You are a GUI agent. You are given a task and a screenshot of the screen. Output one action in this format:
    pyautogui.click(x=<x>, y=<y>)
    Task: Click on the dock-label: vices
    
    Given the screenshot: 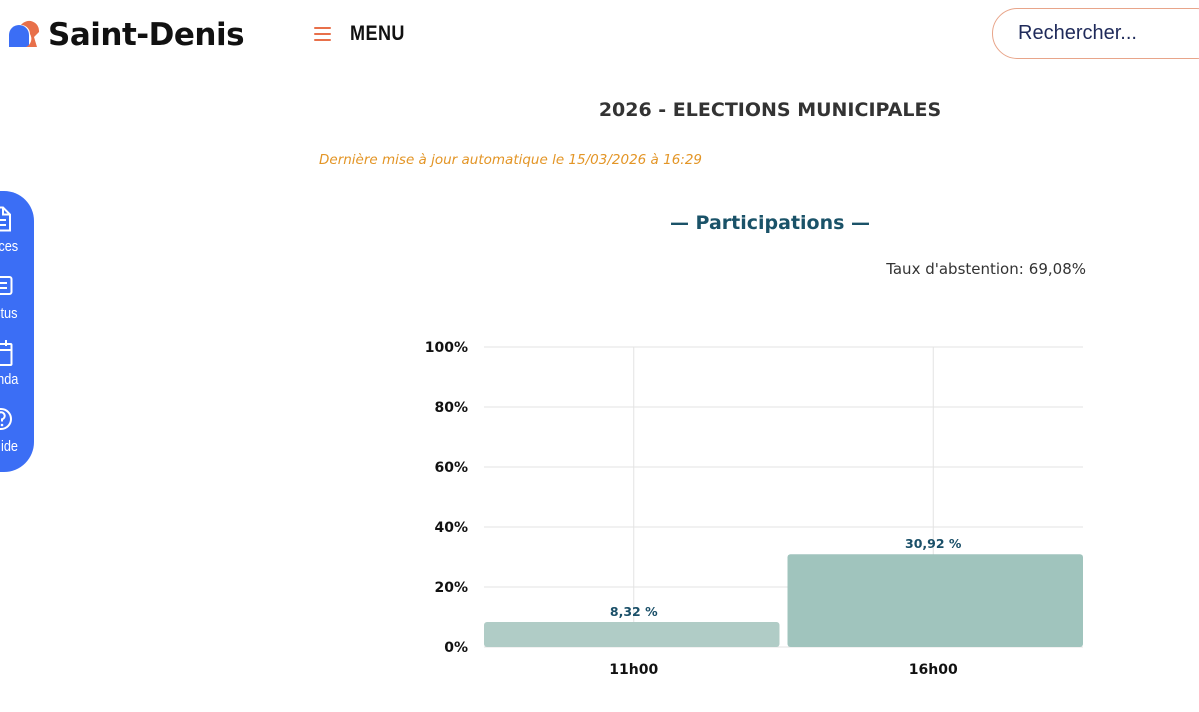 What is the action you would take?
    pyautogui.click(x=9, y=246)
    